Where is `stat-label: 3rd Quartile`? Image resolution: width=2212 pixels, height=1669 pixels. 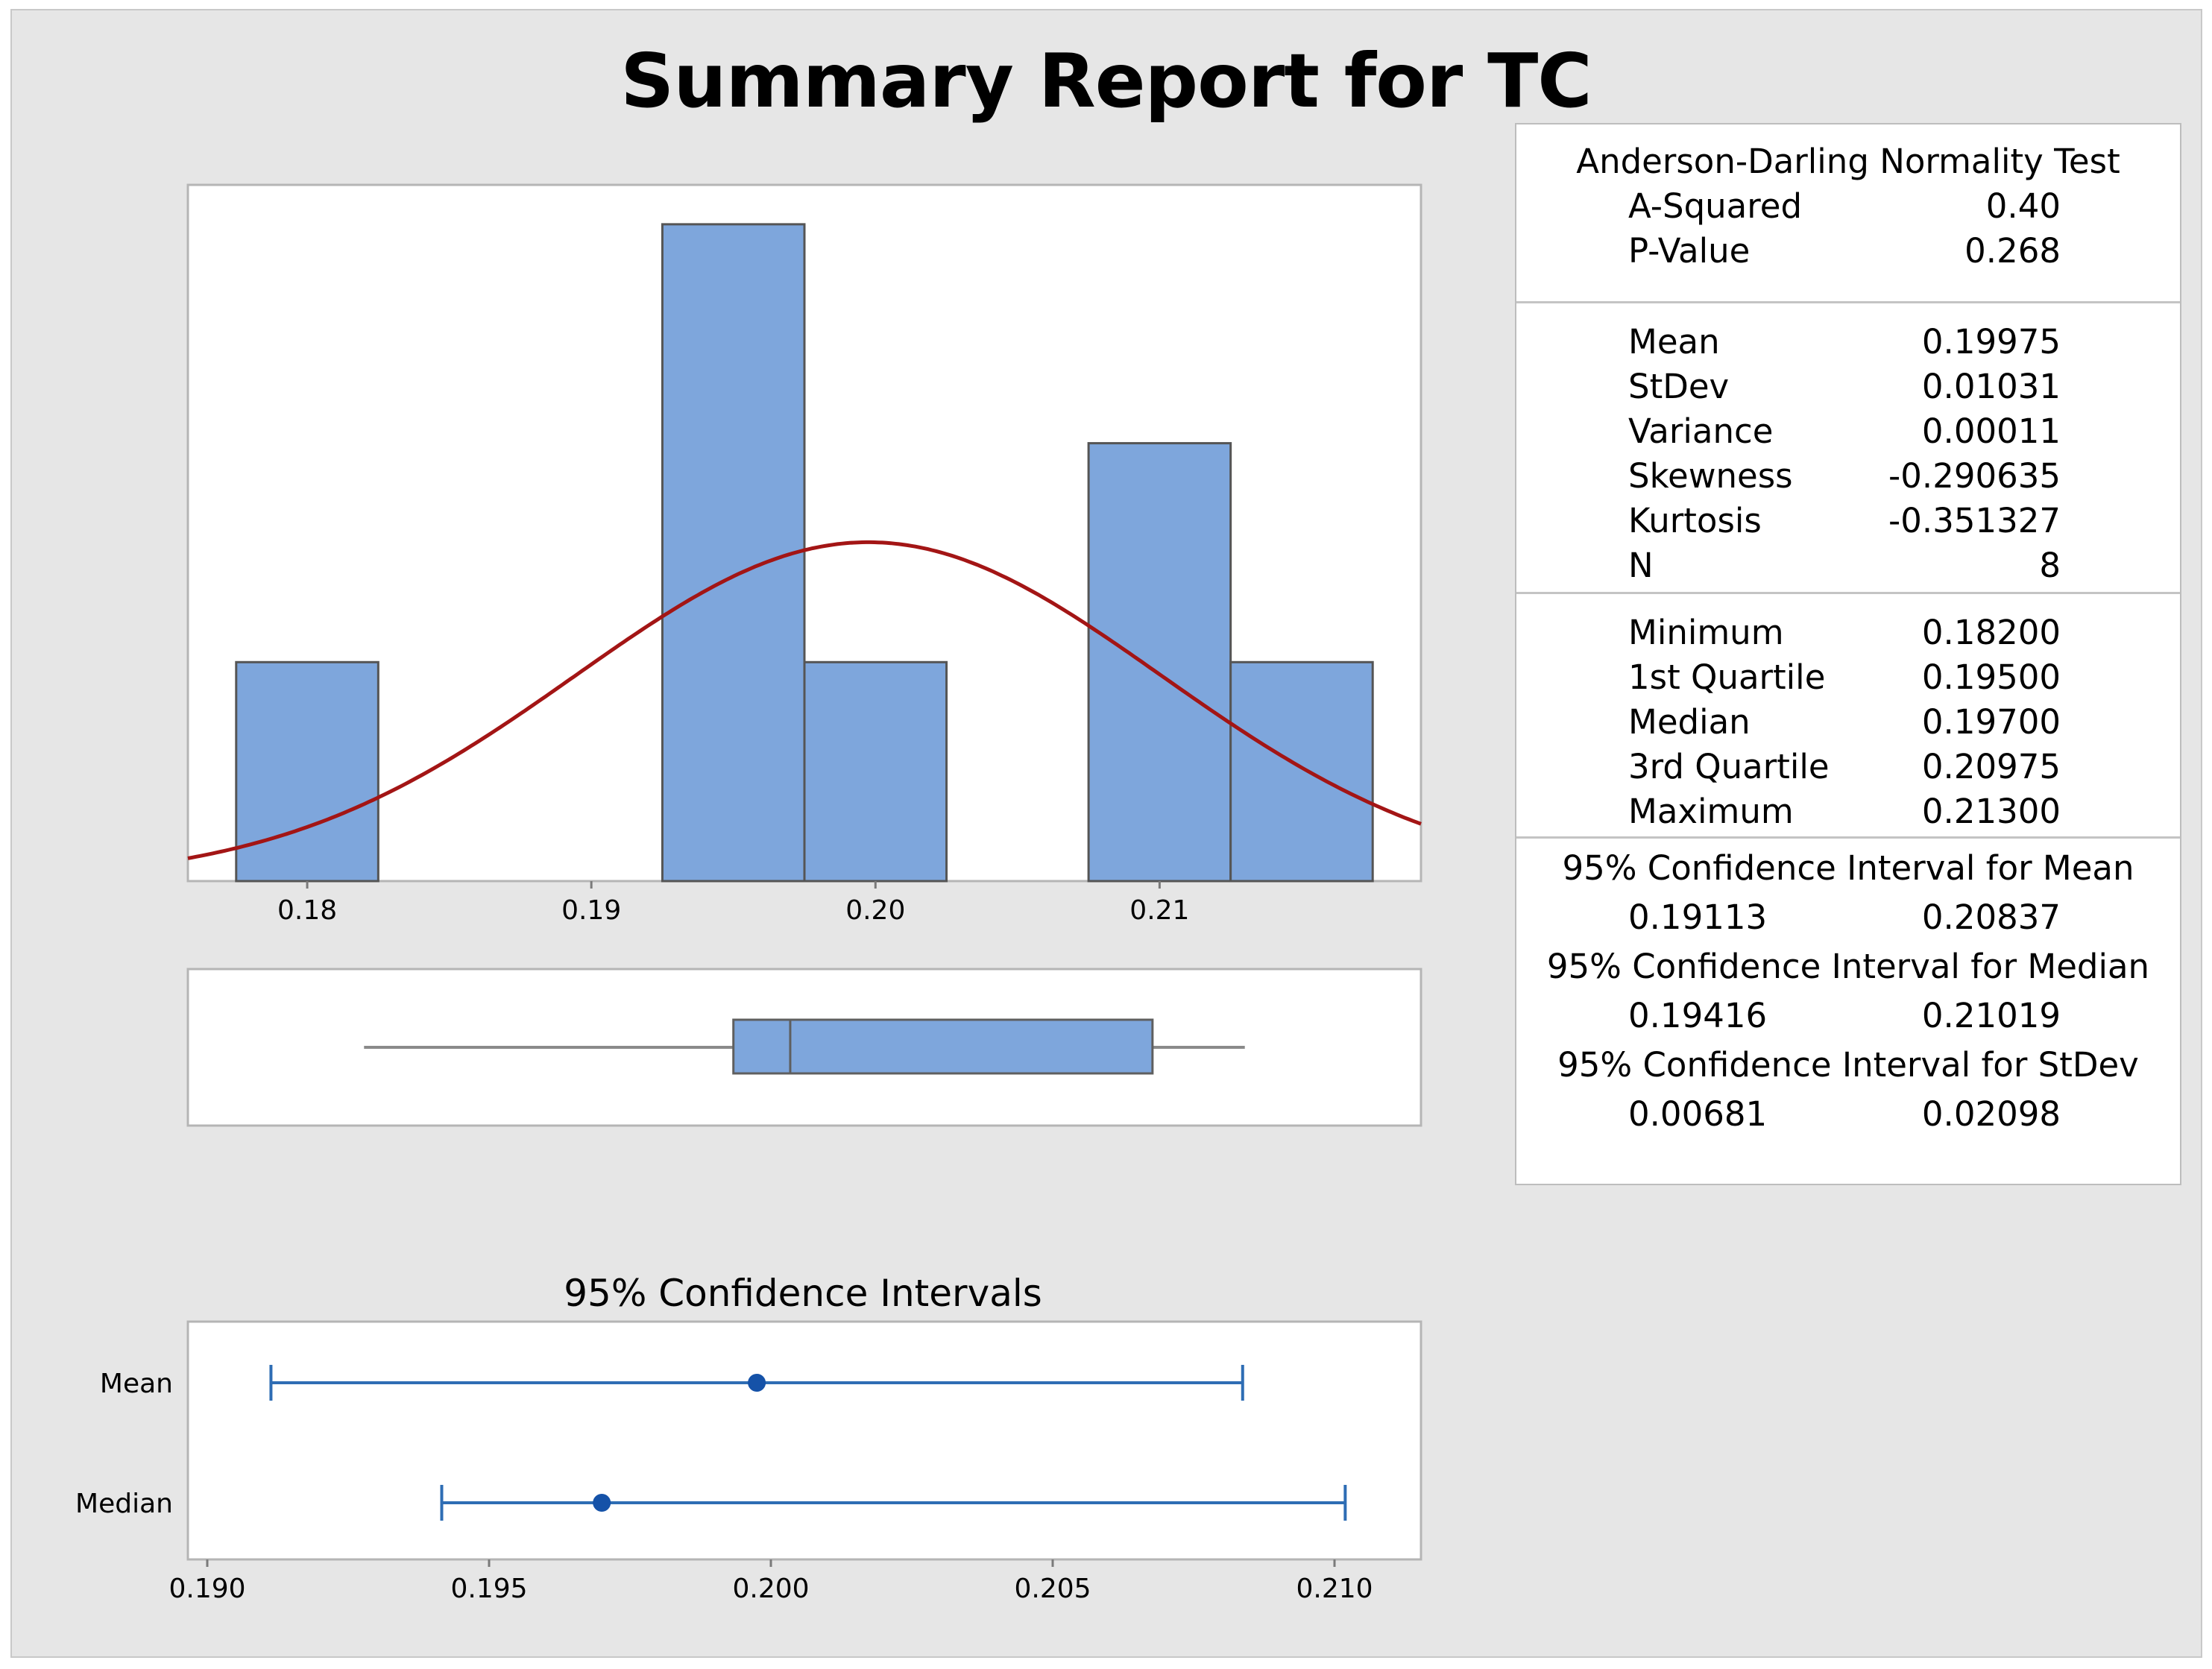
stat-label: 3rd Quartile is located at coordinates (1729, 766).